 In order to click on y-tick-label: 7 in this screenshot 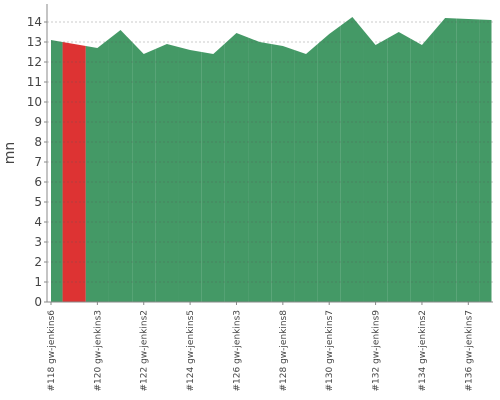, I will do `click(38, 162)`.